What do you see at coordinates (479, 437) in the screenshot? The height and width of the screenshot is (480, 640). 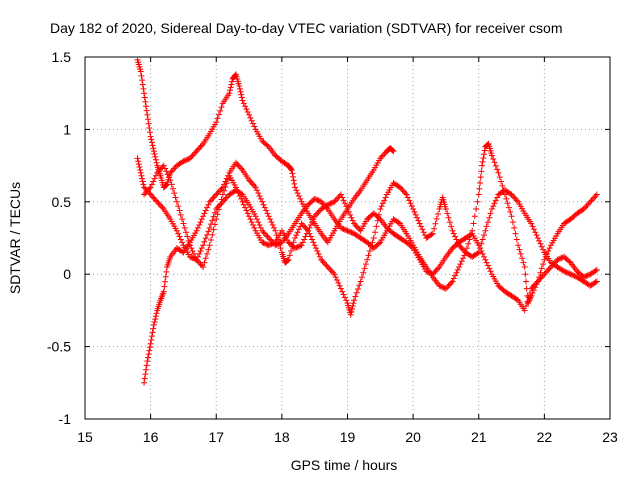 I see `x-tick-label: 21` at bounding box center [479, 437].